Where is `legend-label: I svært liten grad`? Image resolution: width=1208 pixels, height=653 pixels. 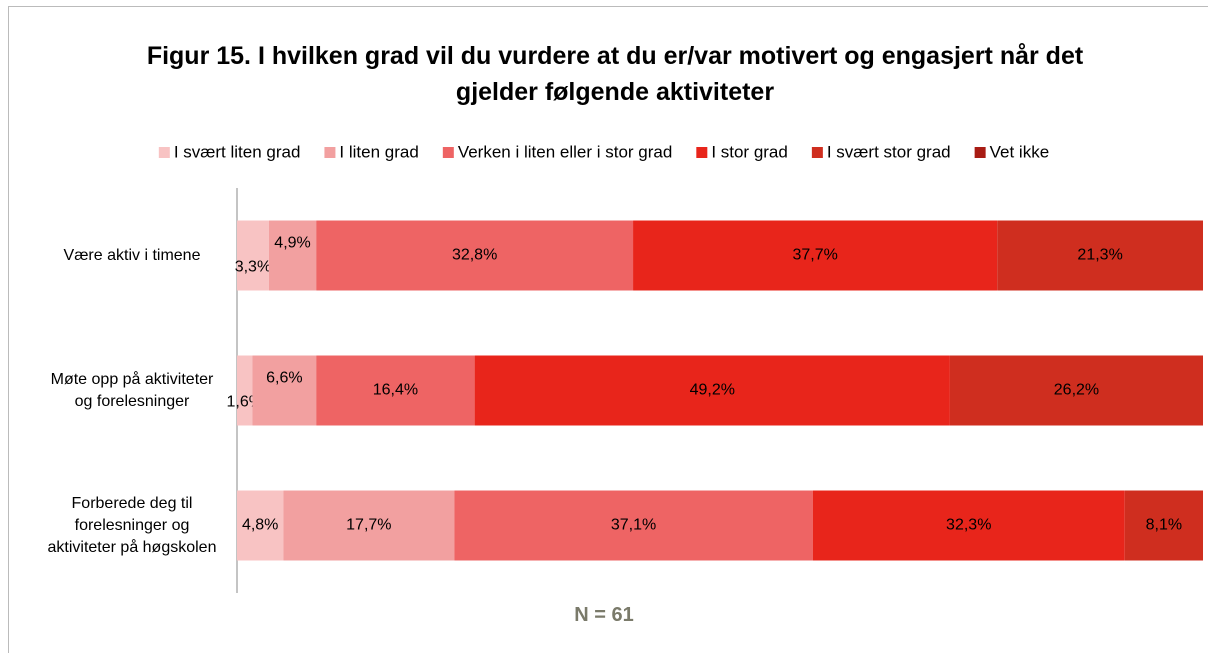 legend-label: I svært liten grad is located at coordinates (237, 151).